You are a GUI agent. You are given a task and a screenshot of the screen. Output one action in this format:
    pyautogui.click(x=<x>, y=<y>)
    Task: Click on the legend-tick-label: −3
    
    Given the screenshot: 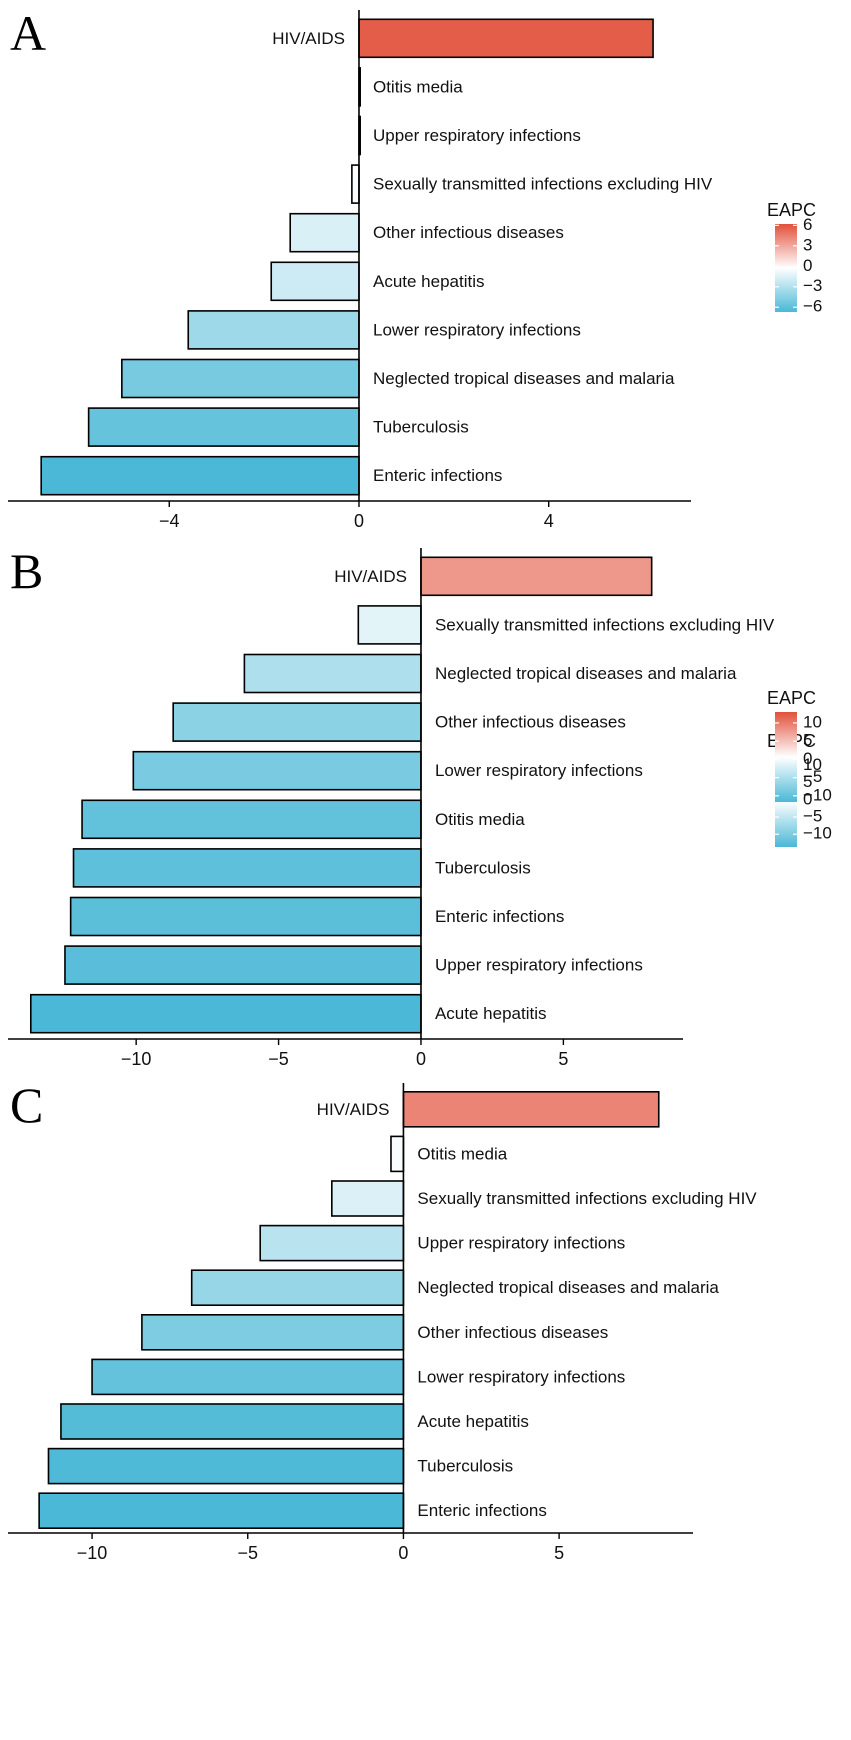 What is the action you would take?
    pyautogui.click(x=812, y=285)
    